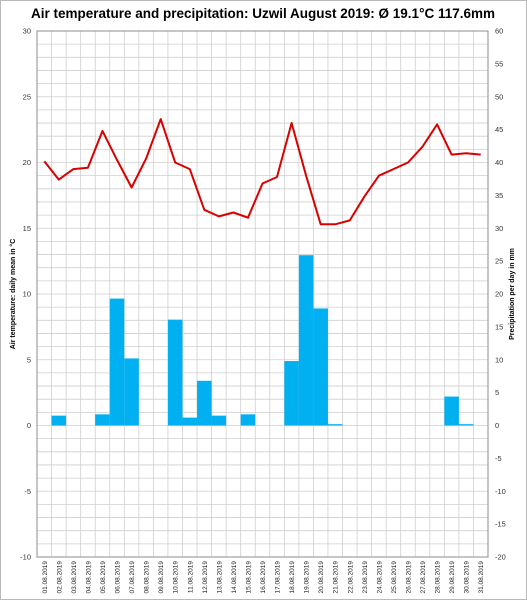  What do you see at coordinates (249, 577) in the screenshot?
I see `x-tick-label: 15.08.2019` at bounding box center [249, 577].